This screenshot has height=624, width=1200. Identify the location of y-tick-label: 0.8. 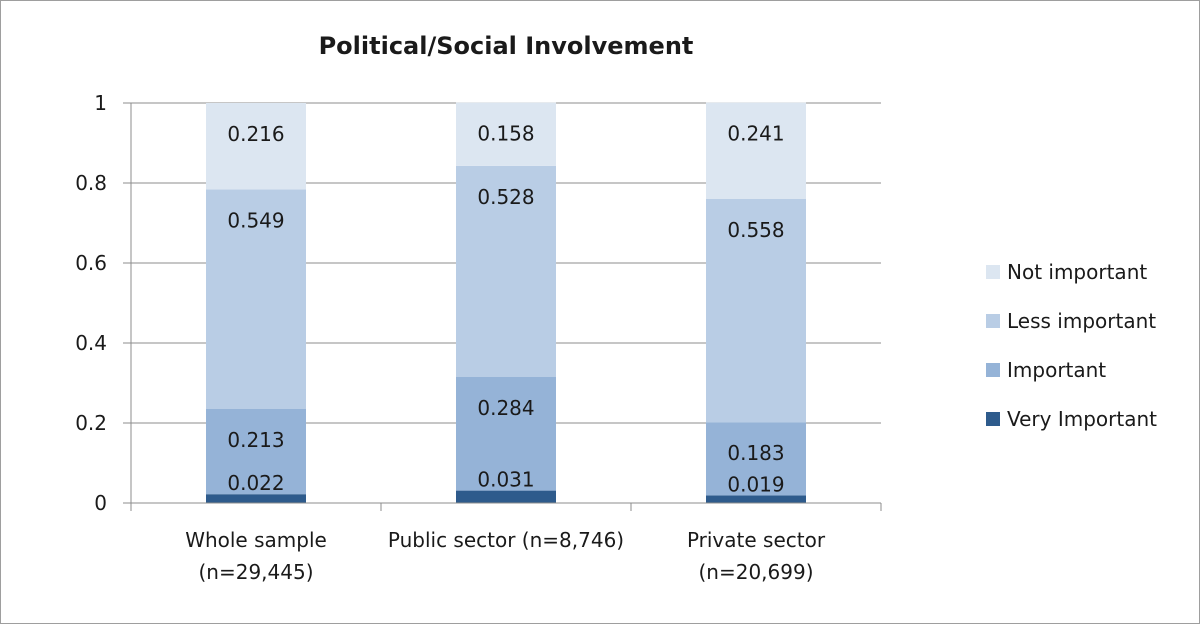
(91, 183).